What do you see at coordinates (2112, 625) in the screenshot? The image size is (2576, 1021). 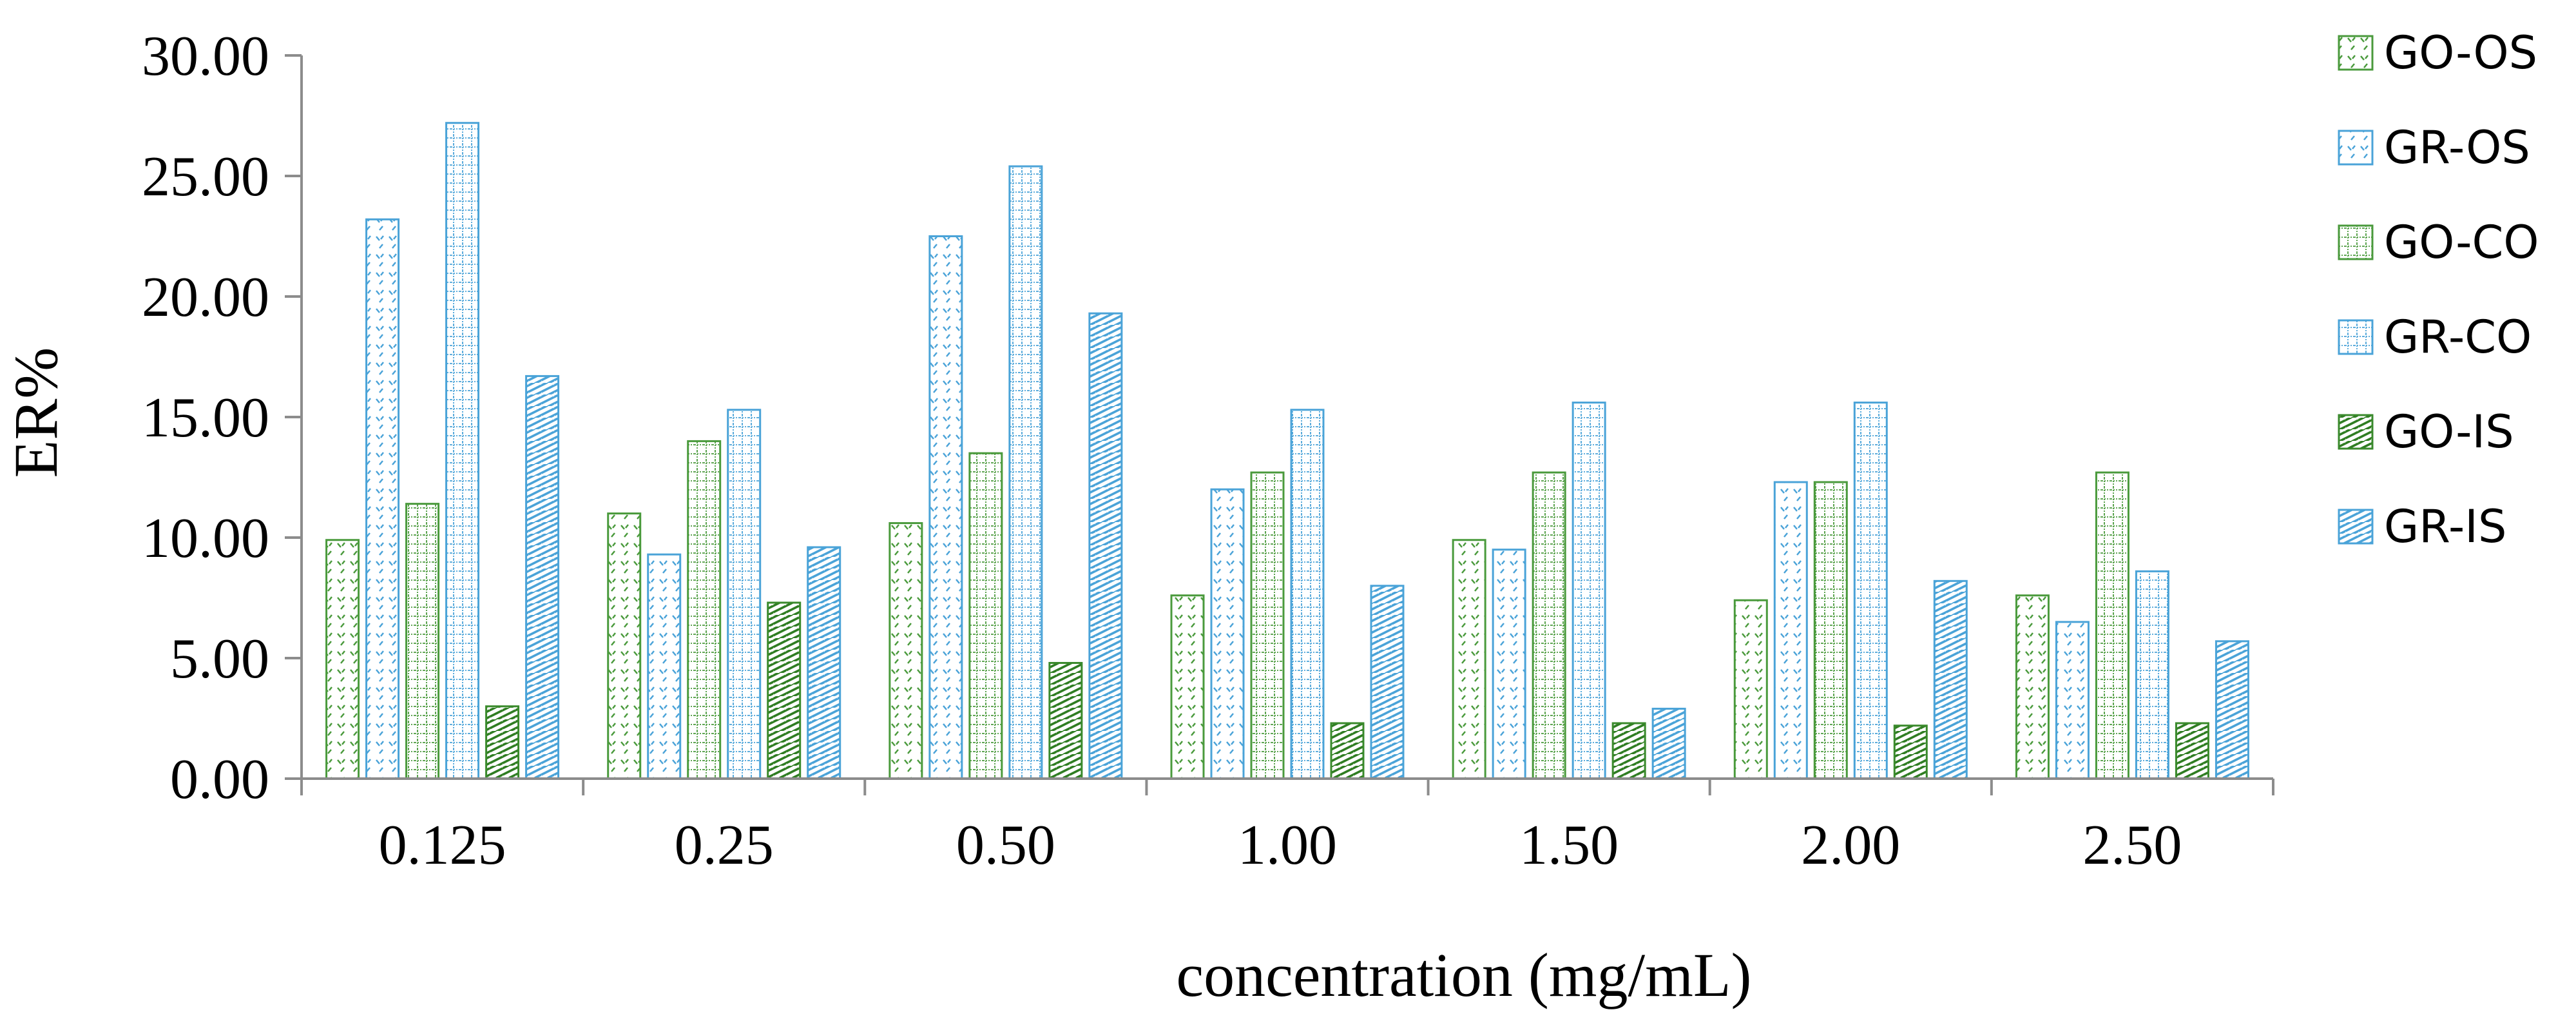 I see `bar-go-co-2.50` at bounding box center [2112, 625].